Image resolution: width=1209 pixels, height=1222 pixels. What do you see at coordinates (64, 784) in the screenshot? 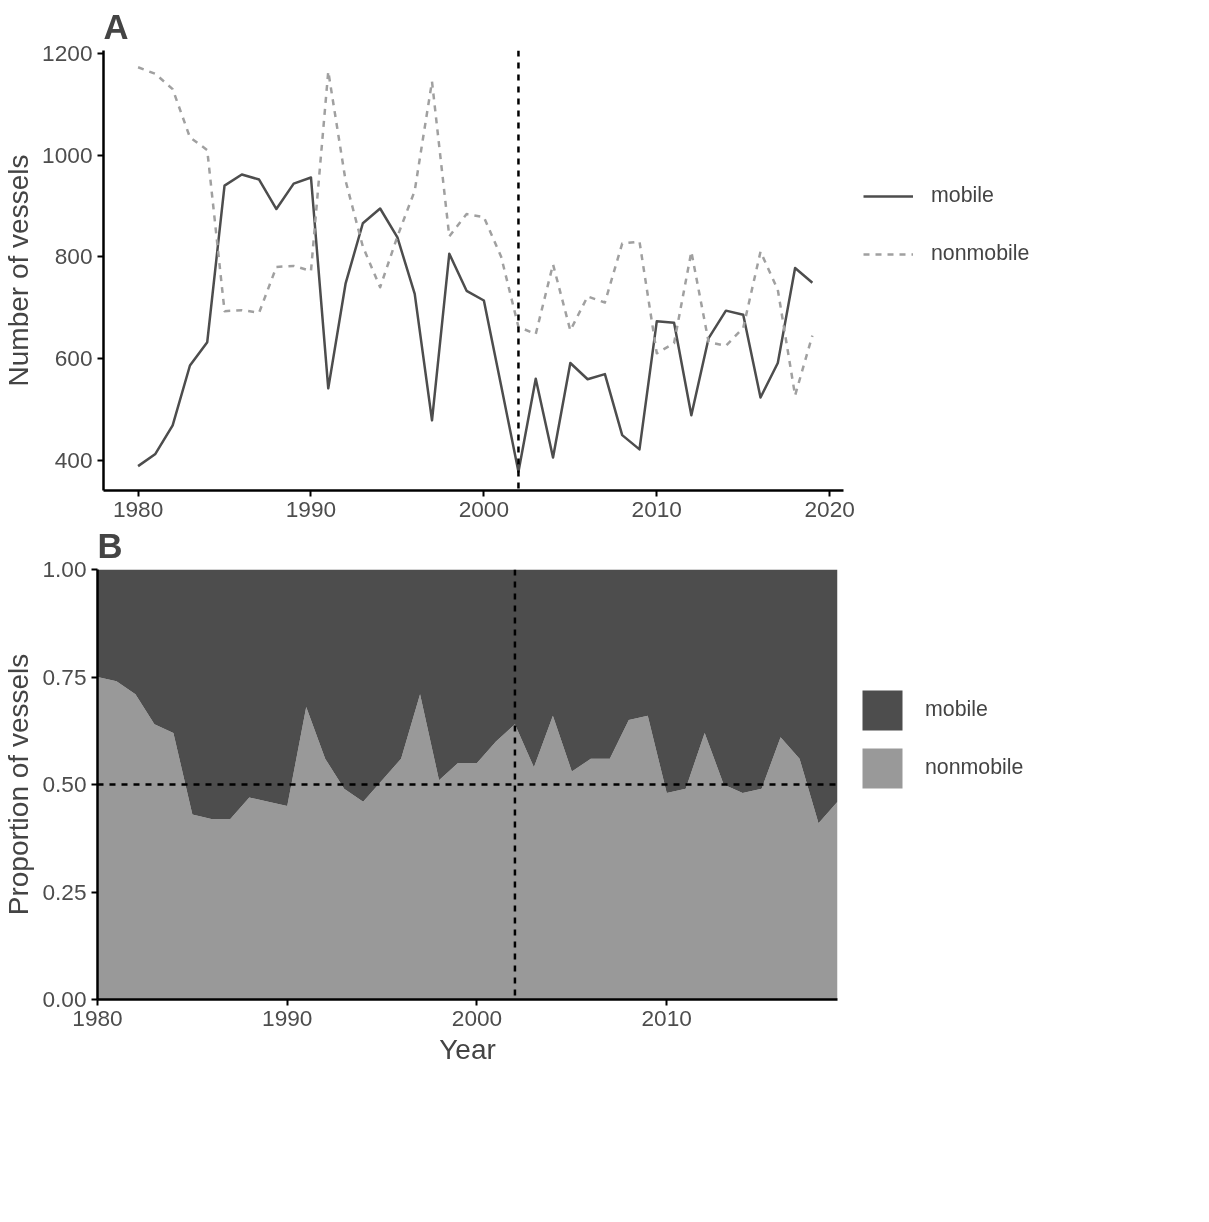
I see `y-tick-label: 0.50` at bounding box center [64, 784].